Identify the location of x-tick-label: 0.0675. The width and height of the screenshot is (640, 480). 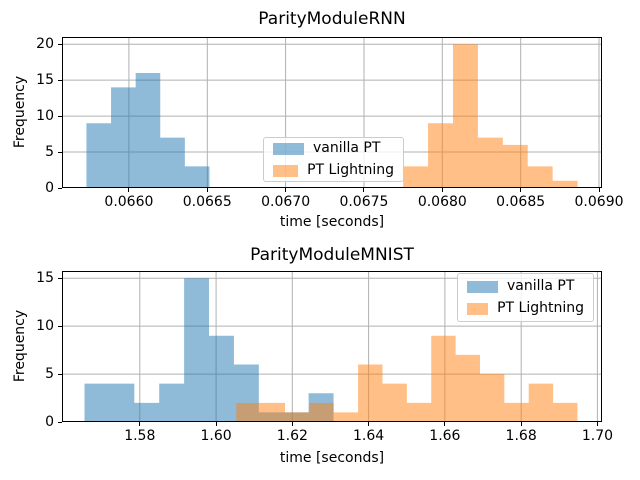
(364, 202).